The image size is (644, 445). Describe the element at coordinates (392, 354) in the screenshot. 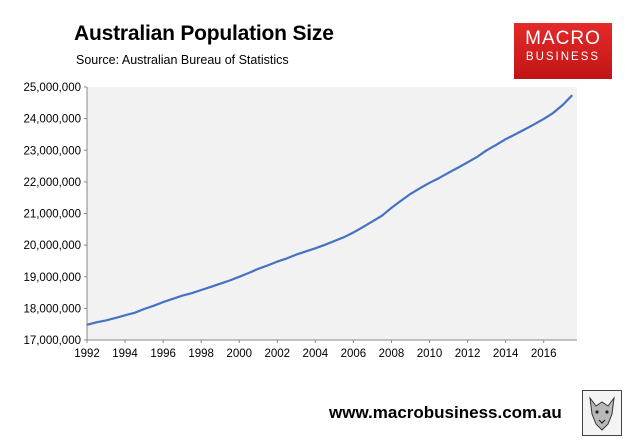

I see `x-tick-label: 2008` at that location.